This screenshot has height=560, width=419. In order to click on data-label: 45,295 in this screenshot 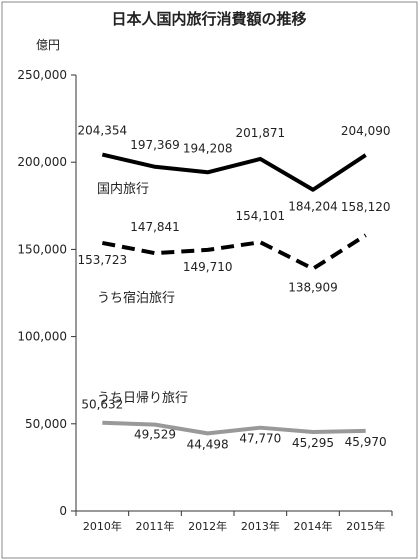, I will do `click(313, 443)`.